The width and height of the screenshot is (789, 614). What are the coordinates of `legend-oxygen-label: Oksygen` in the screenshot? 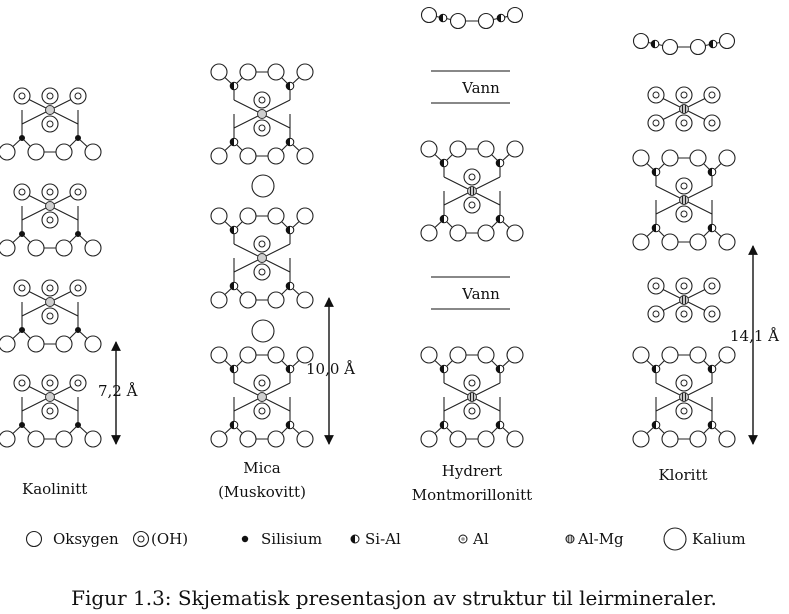 It's located at (86, 539).